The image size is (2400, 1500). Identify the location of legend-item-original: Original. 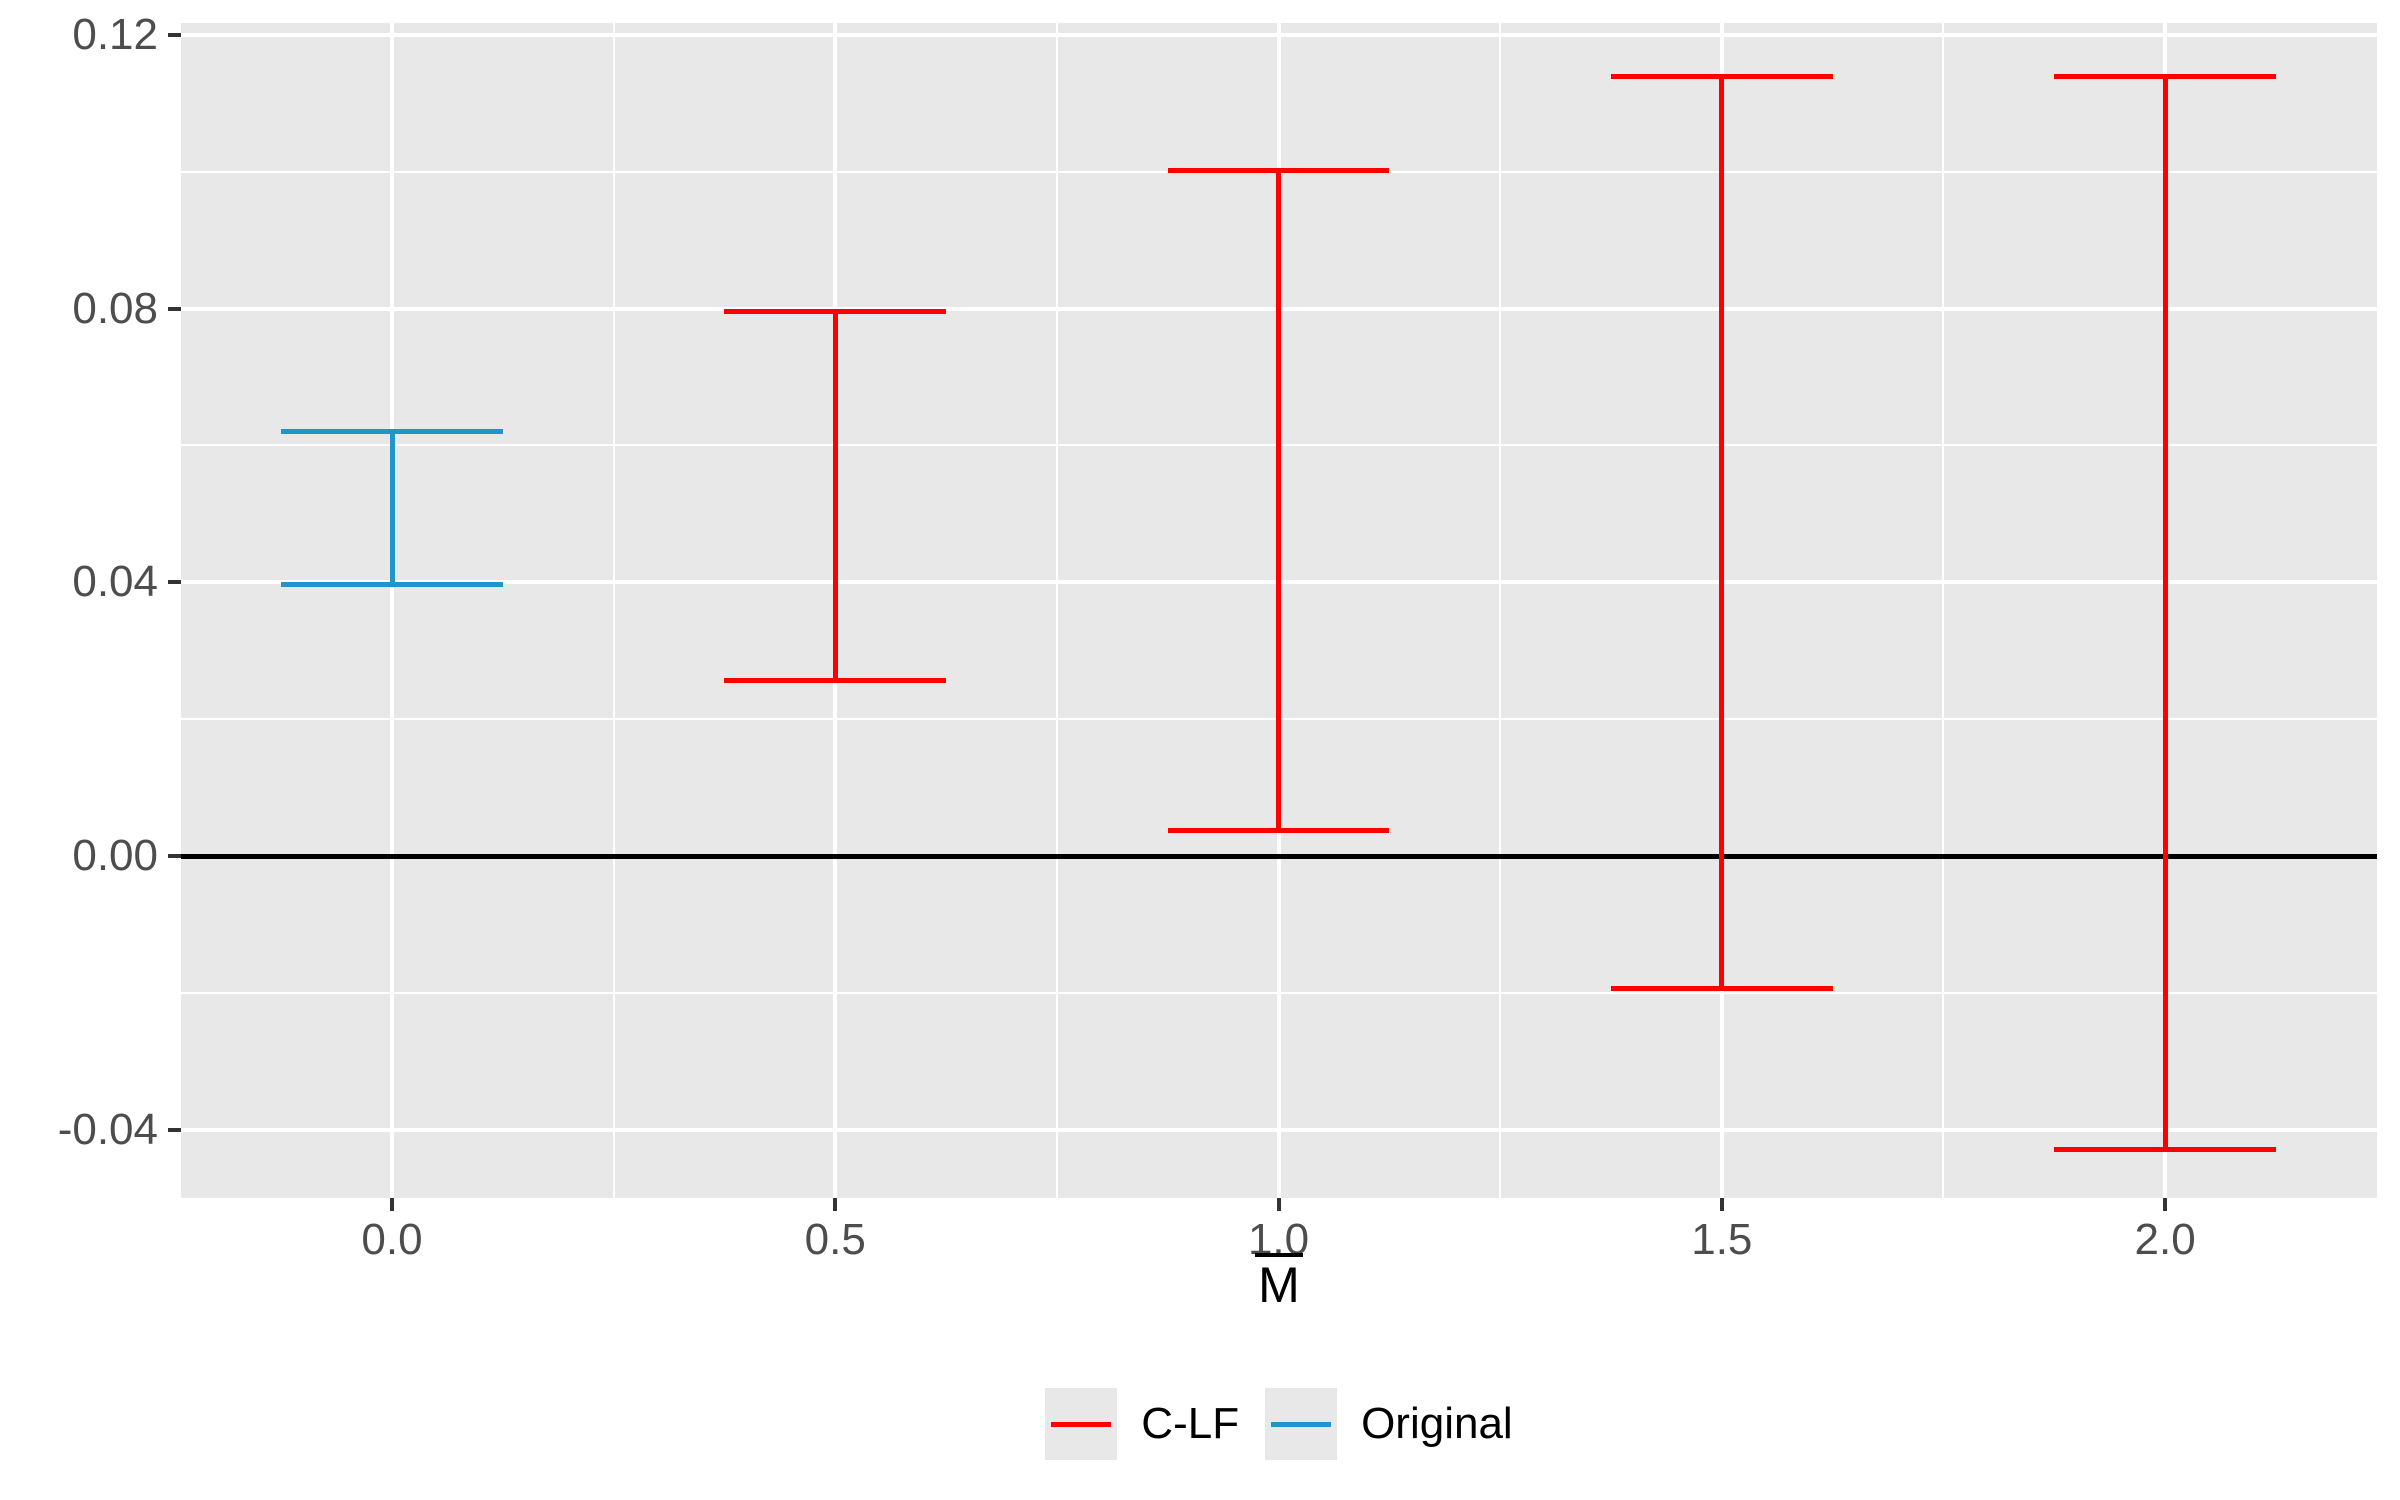
(1389, 1424).